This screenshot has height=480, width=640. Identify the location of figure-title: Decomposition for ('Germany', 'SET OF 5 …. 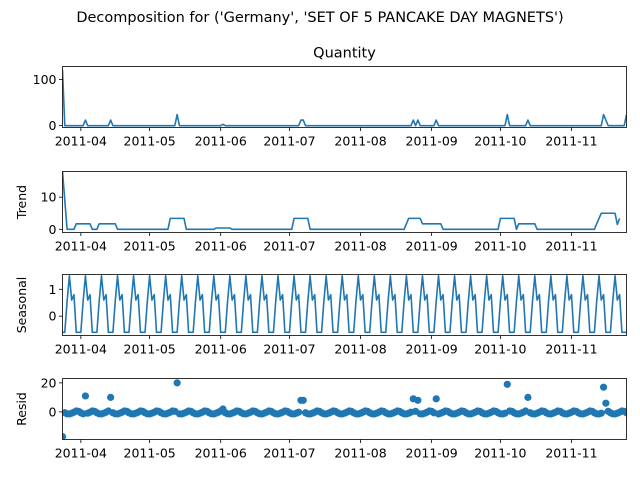
(319, 18).